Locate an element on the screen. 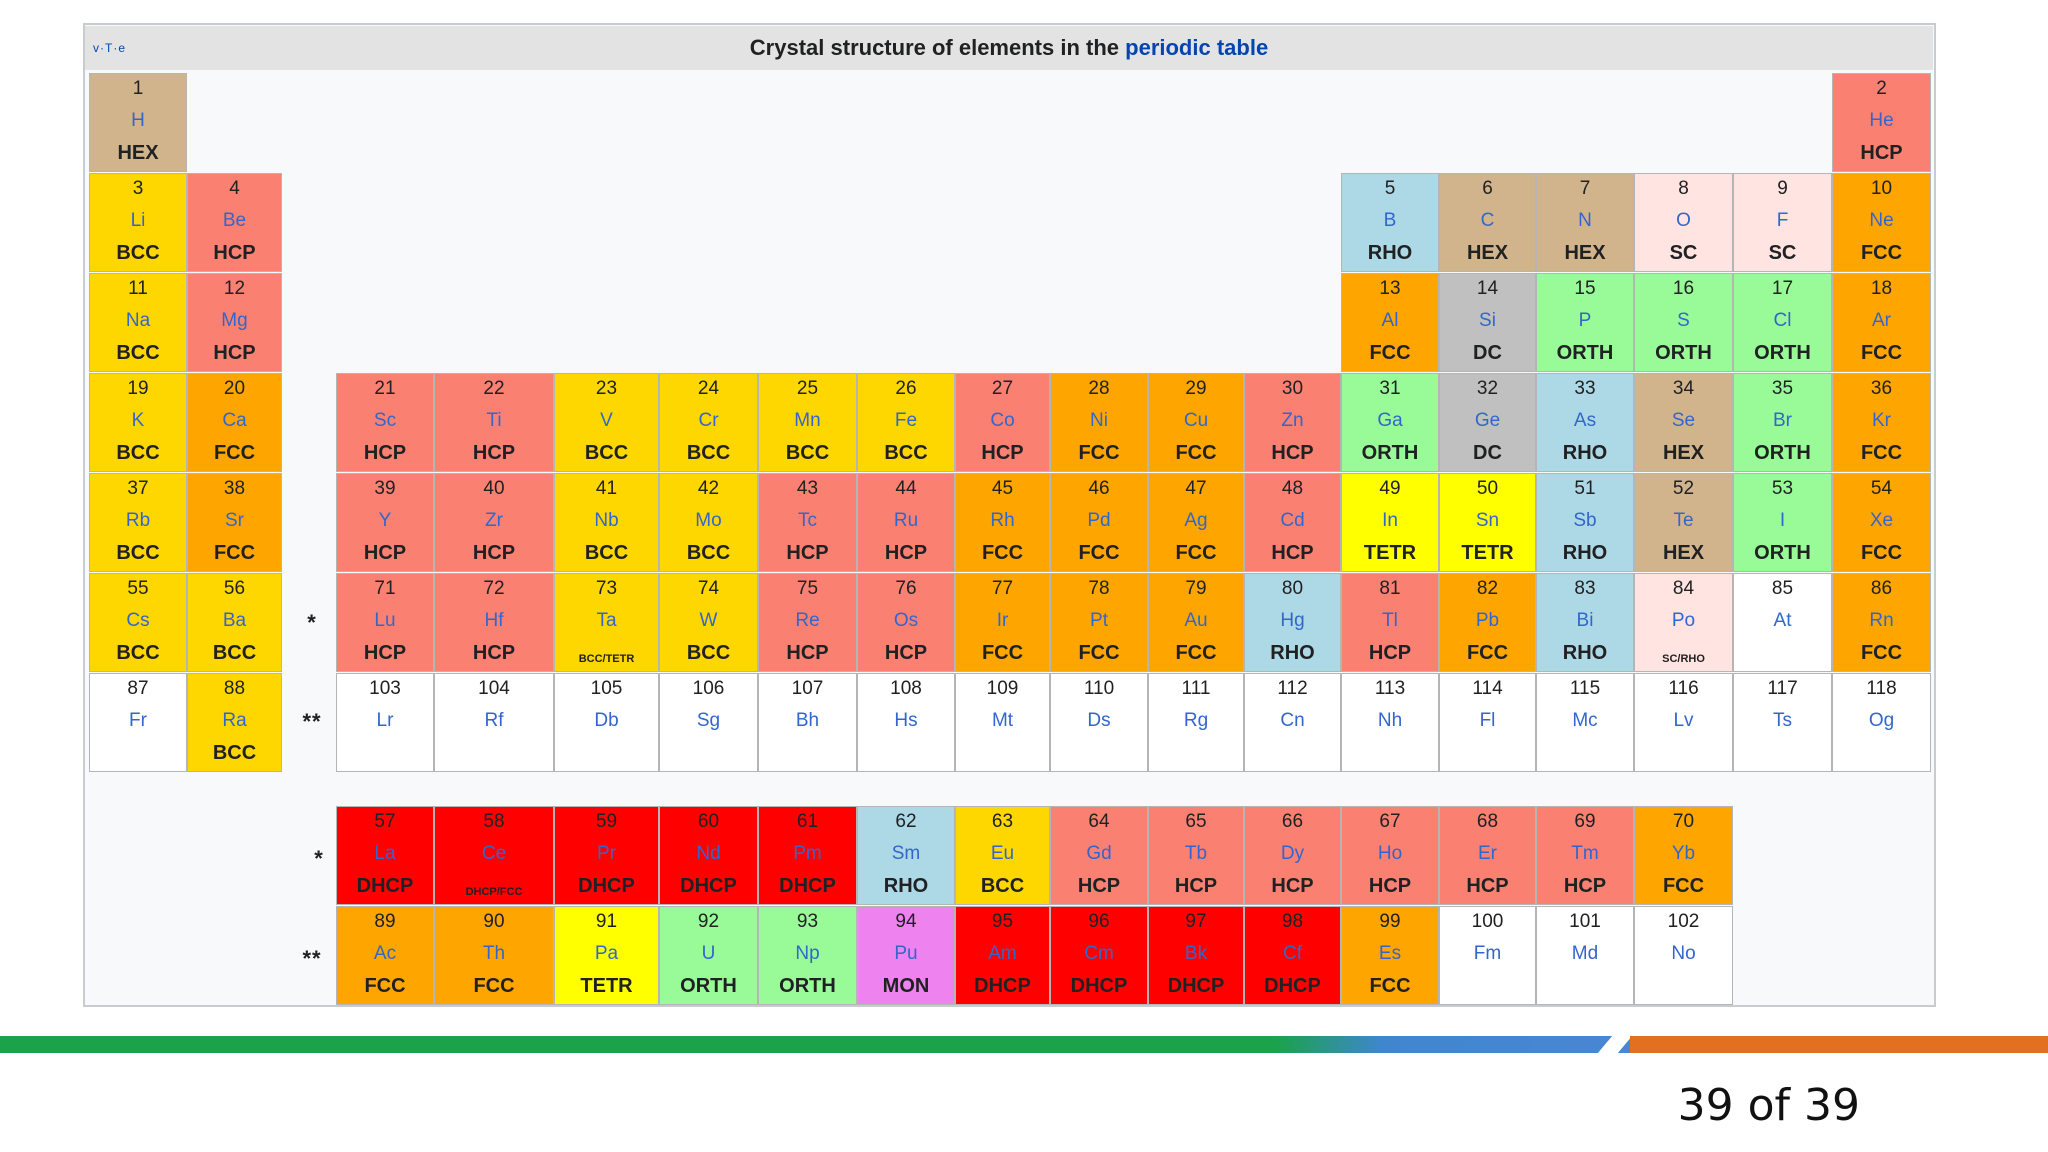 The height and width of the screenshot is (1152, 2048). element-symbol-link: La is located at coordinates (385, 853).